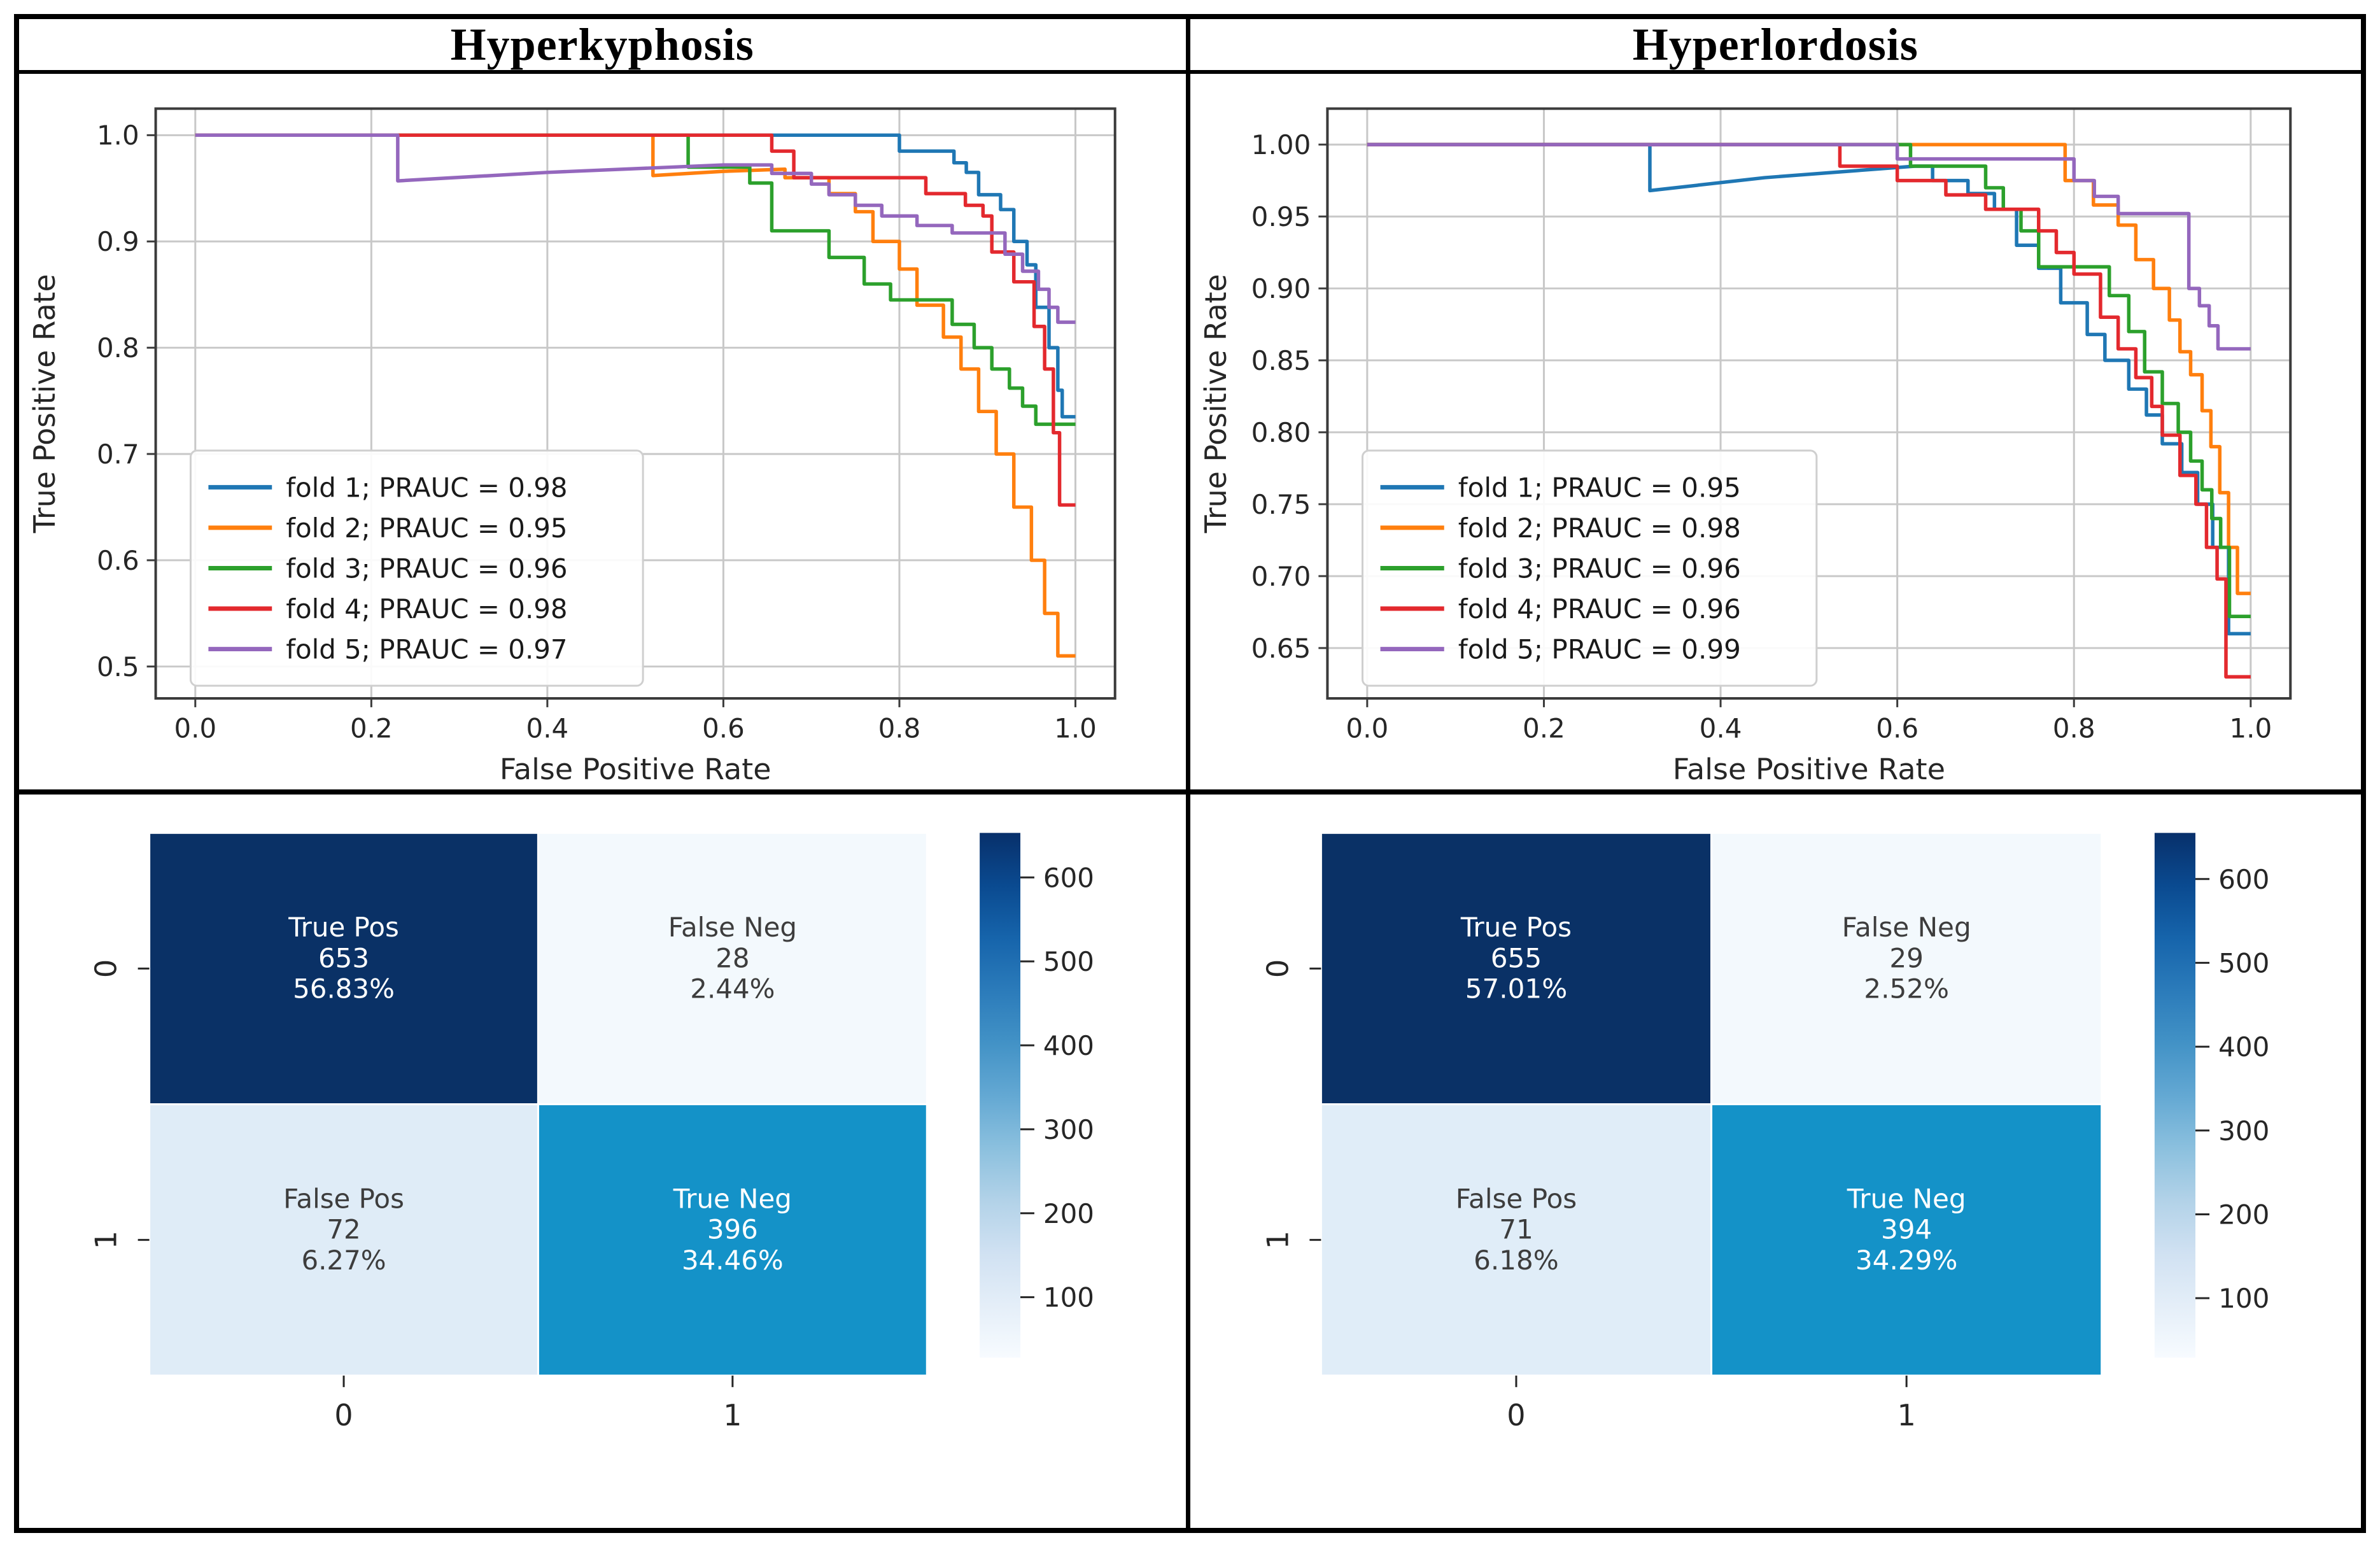  I want to click on legend-label: fold 2; PRAUC = 0.98, so click(1599, 528).